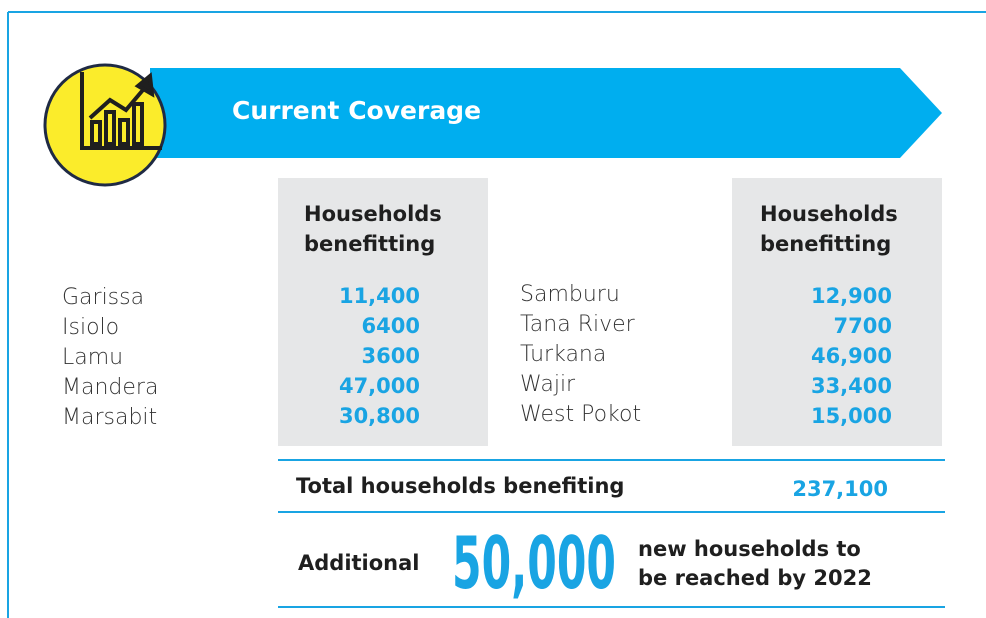  Describe the element at coordinates (391, 326) in the screenshot. I see `region-value: 6400` at that location.